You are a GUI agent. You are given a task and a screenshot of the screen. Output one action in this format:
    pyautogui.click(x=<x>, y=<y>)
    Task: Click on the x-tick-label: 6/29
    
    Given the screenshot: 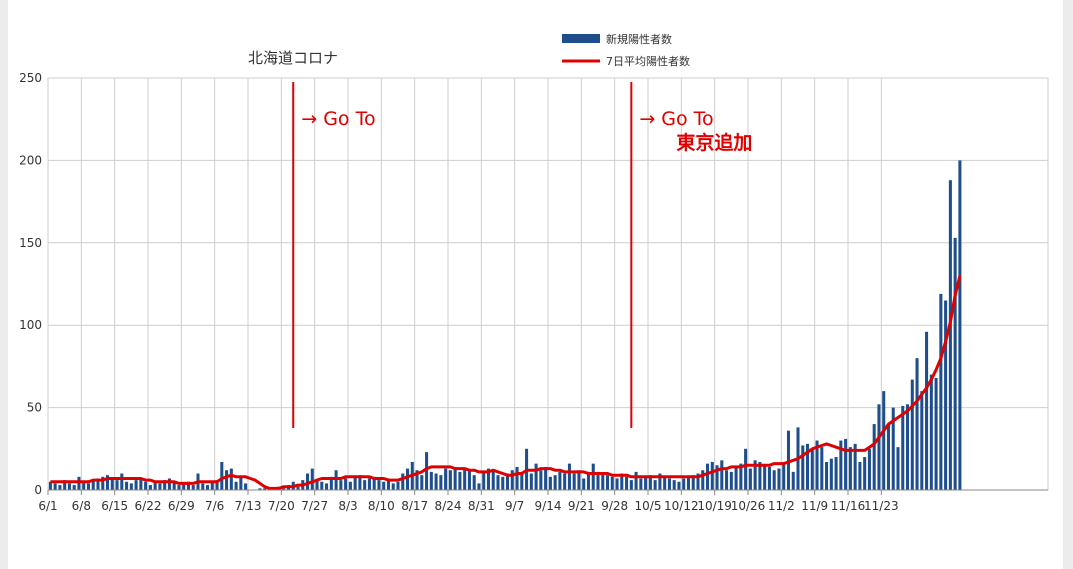 What is the action you would take?
    pyautogui.click(x=181, y=506)
    